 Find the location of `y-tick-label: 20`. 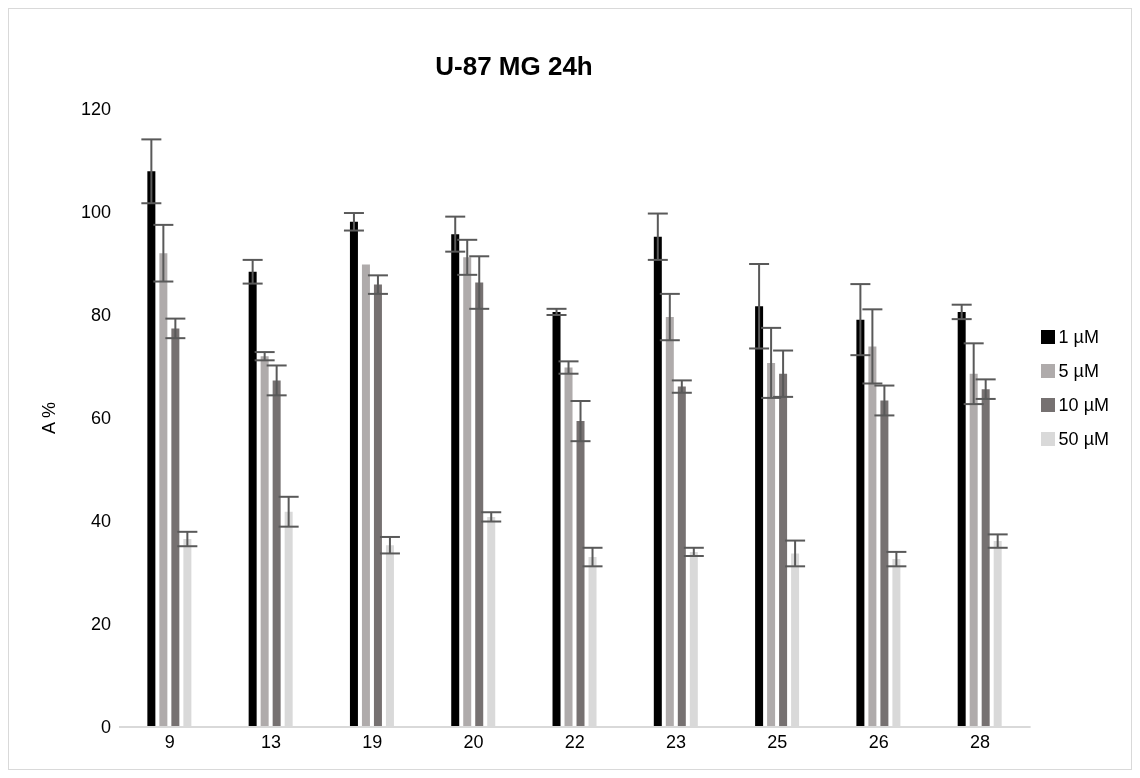

y-tick-label: 20 is located at coordinates (100, 624).